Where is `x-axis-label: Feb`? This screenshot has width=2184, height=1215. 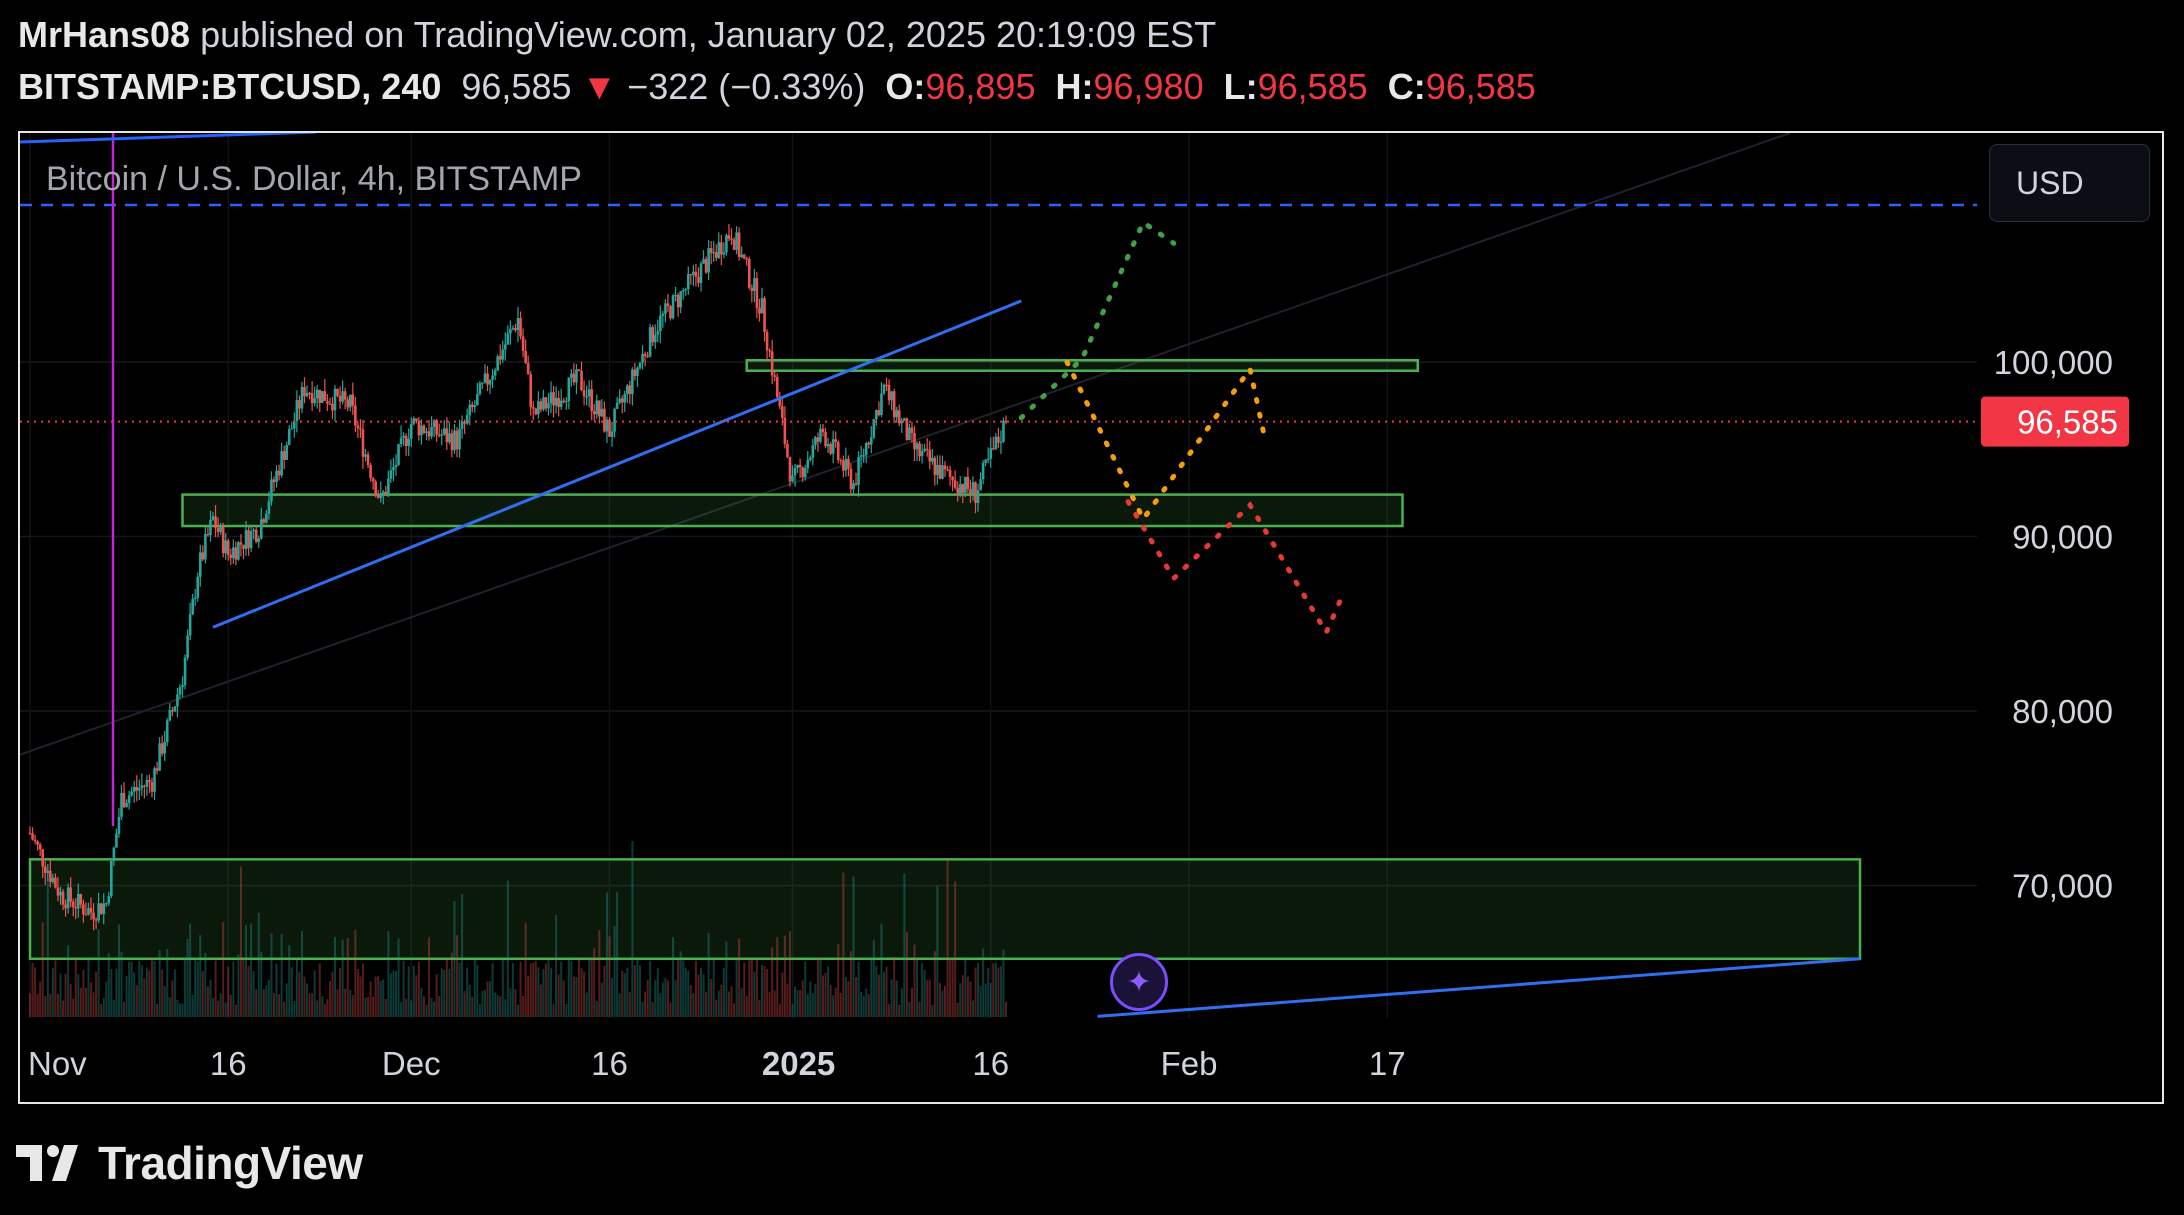
x-axis-label: Feb is located at coordinates (1189, 1063).